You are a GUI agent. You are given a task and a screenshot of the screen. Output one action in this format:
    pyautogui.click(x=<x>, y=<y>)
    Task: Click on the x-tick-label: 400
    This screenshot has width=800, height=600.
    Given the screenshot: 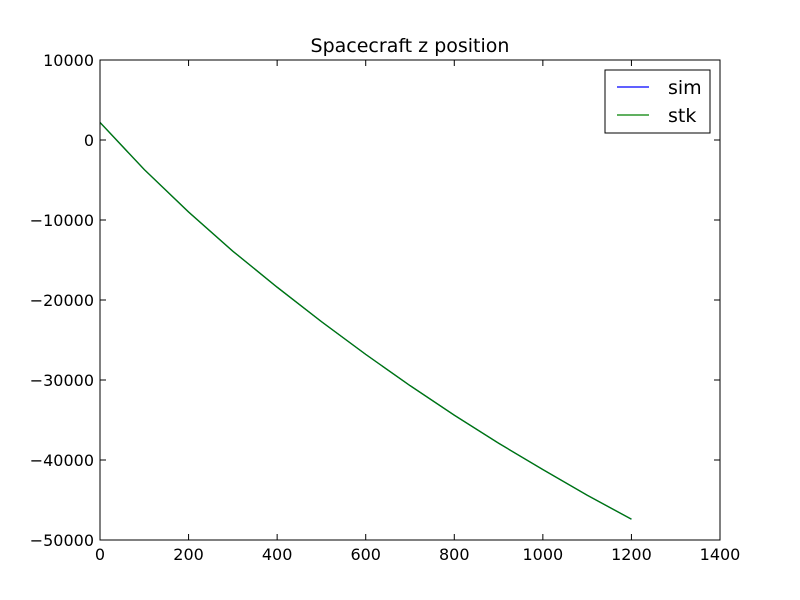 What is the action you would take?
    pyautogui.click(x=277, y=554)
    